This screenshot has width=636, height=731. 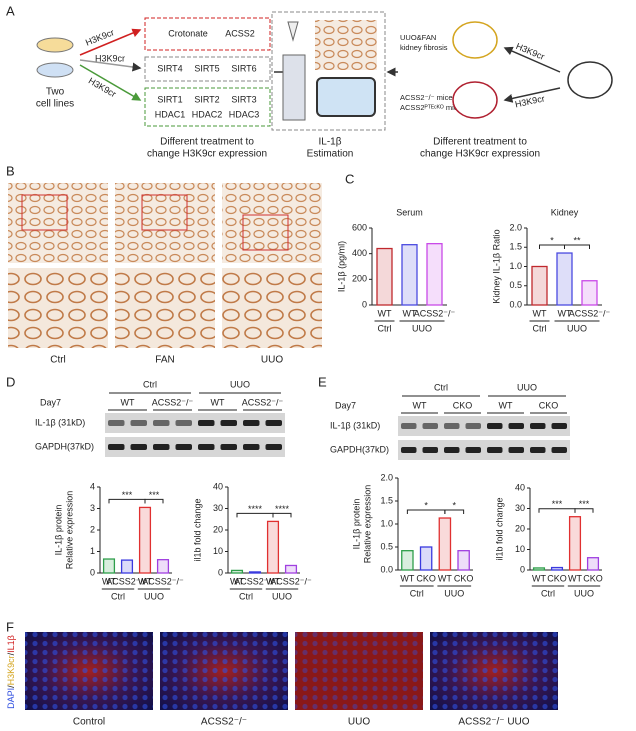 I want to click on significance-label: ***, so click(x=557, y=504).